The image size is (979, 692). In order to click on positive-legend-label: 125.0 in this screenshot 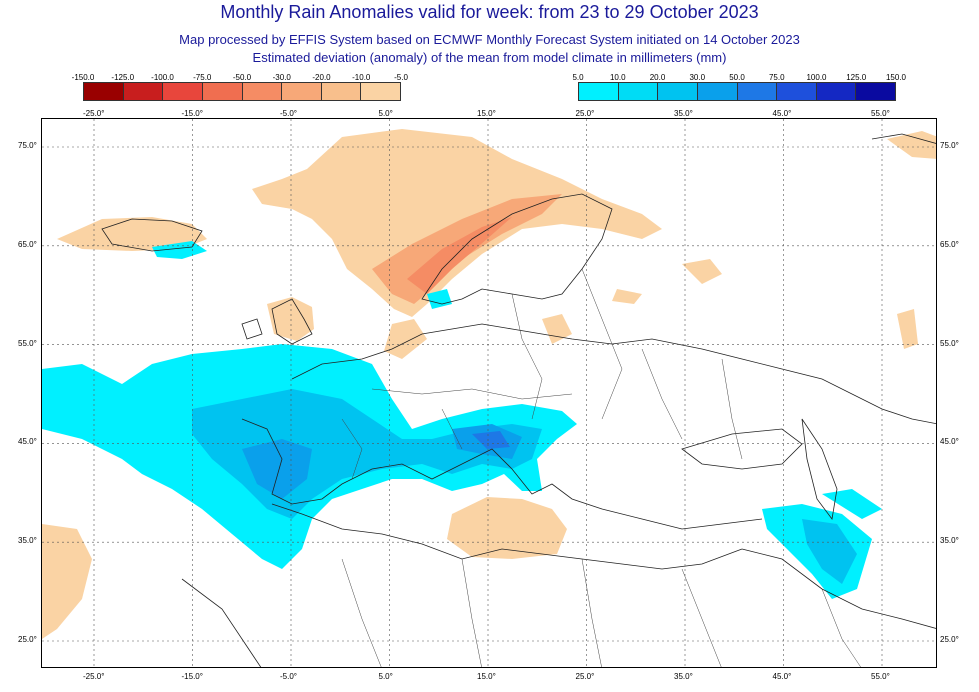, I will do `click(856, 77)`.